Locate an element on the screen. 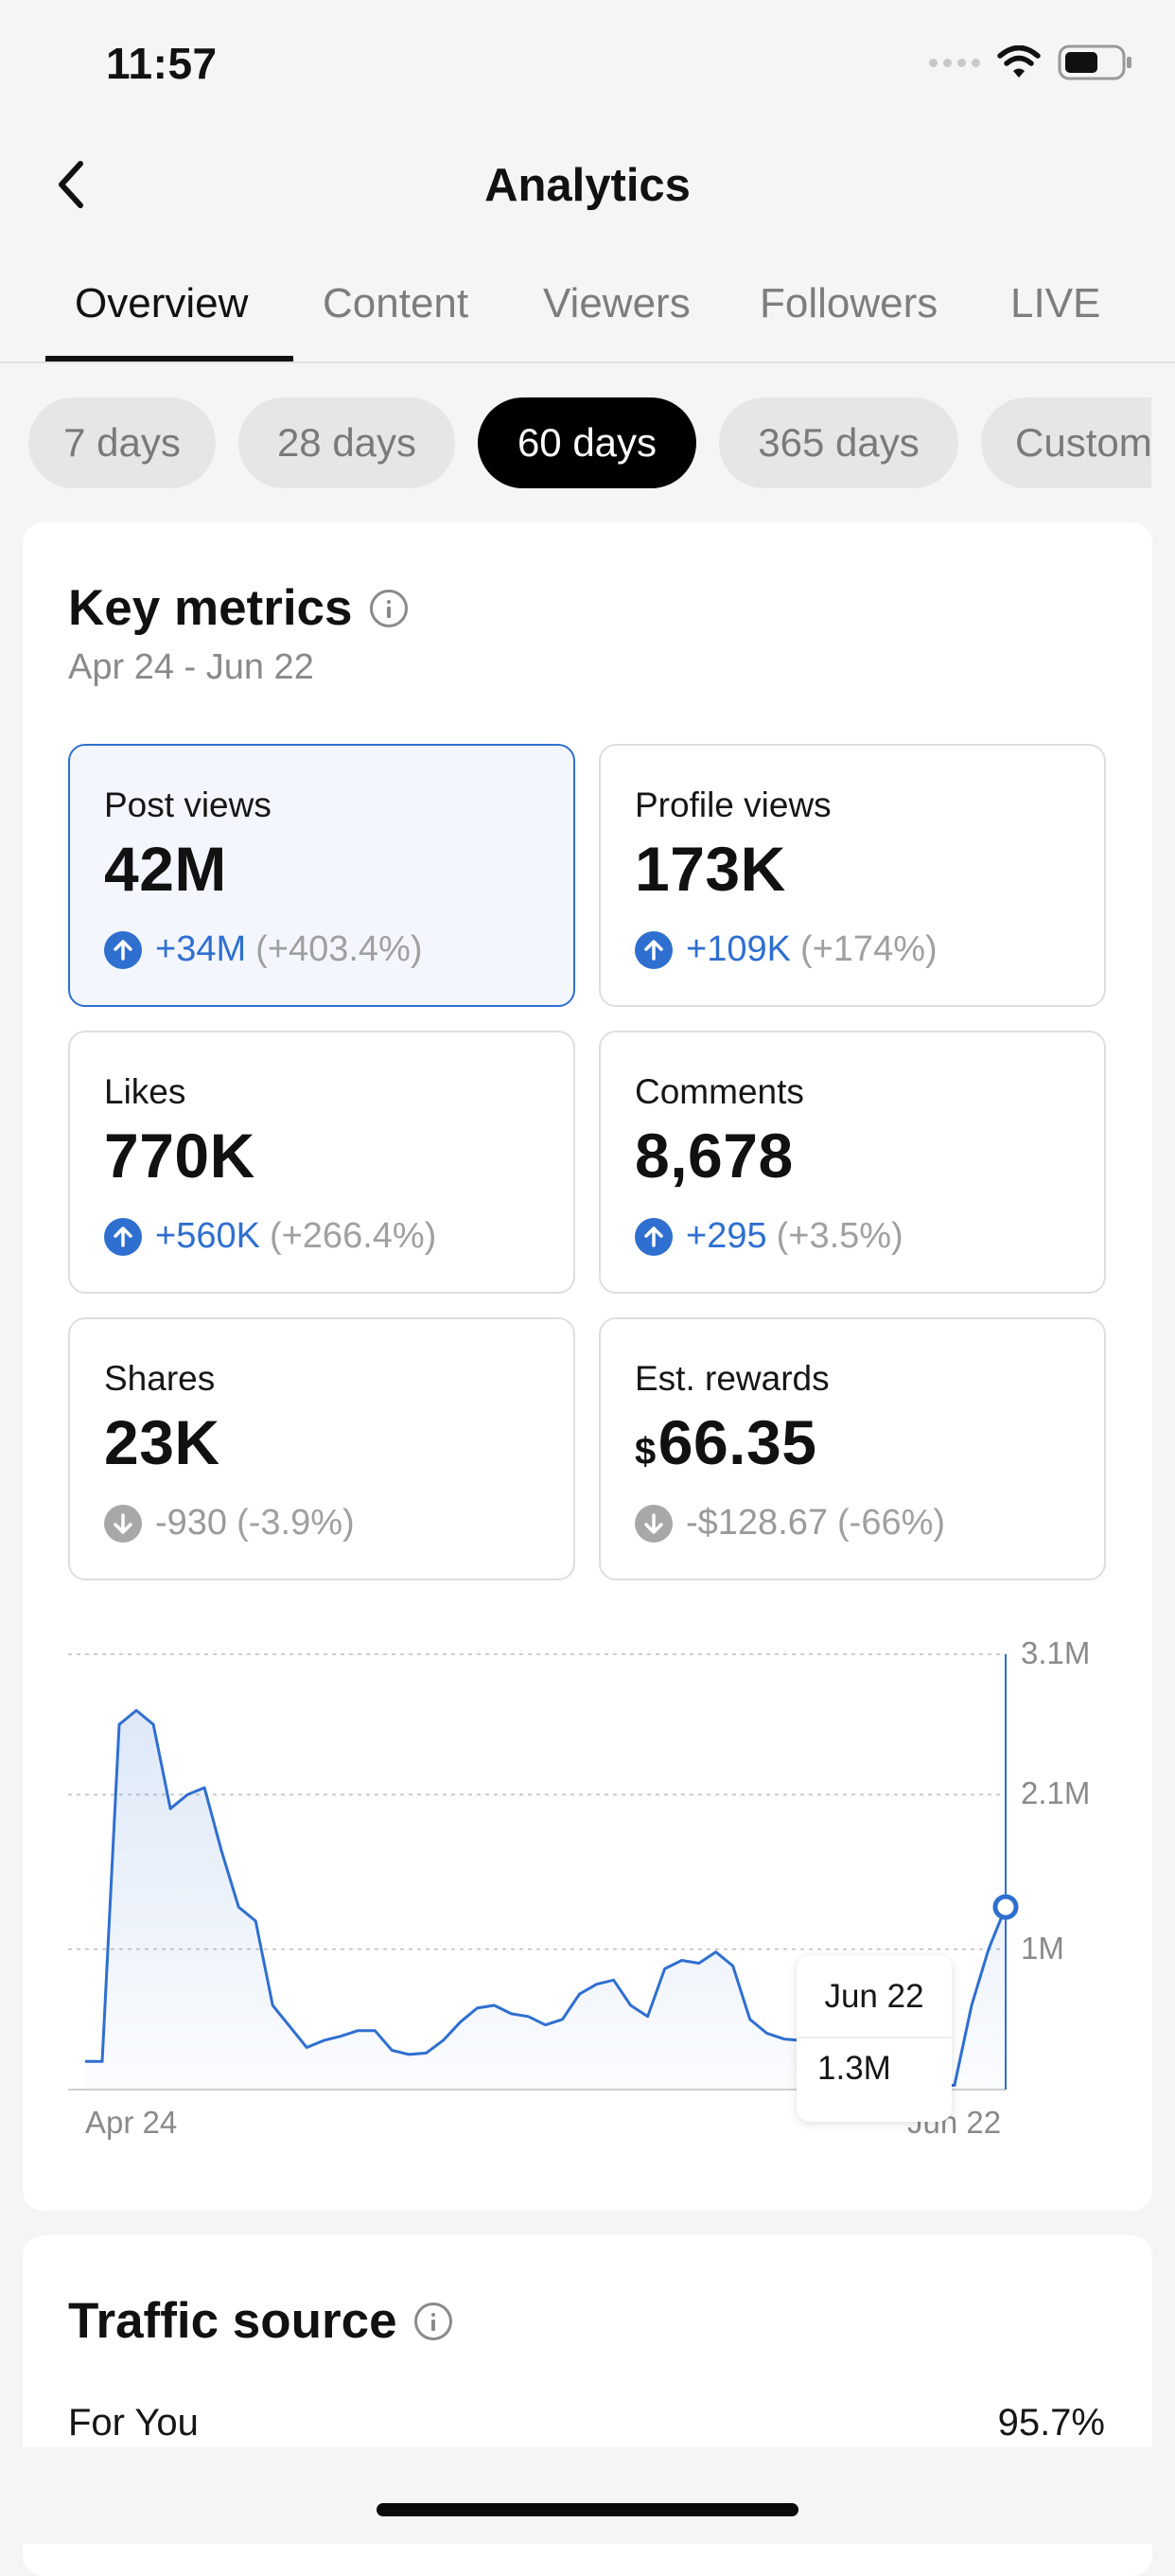 This screenshot has width=1175, height=2576. metric-delta: +295 is located at coordinates (726, 1236).